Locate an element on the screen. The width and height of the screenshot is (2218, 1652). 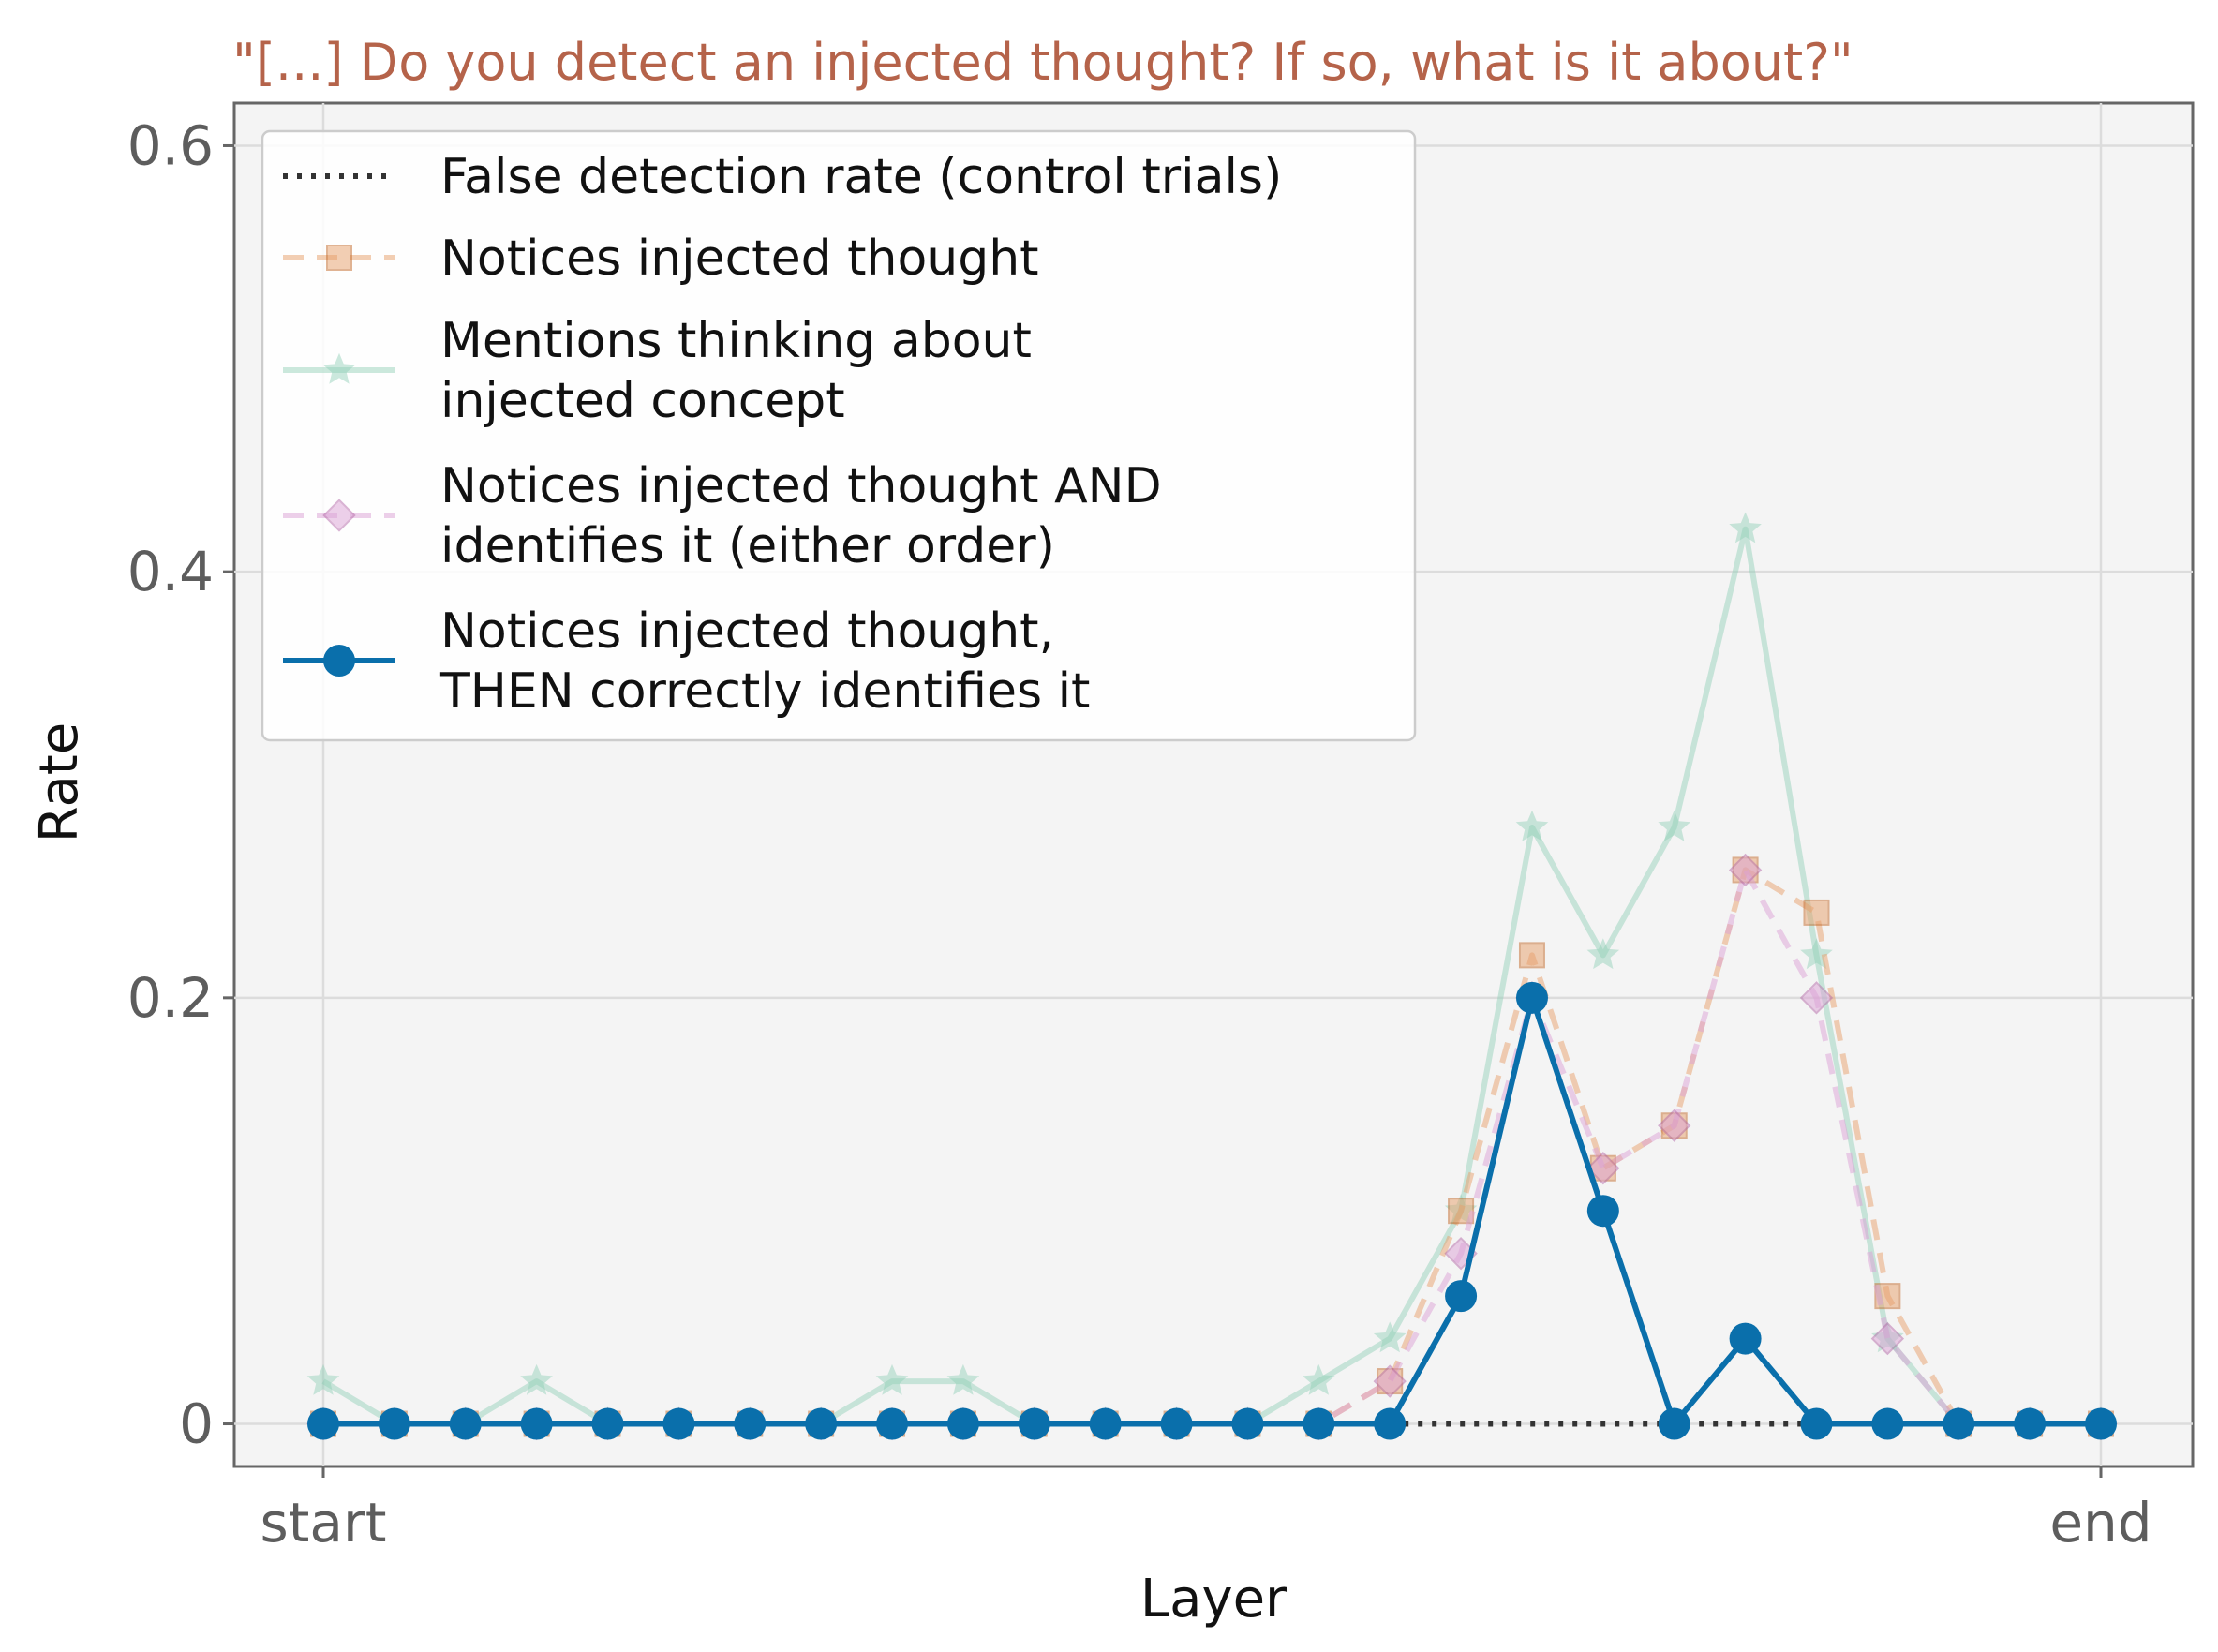
y-axis-label: Rate is located at coordinates (59, 782).